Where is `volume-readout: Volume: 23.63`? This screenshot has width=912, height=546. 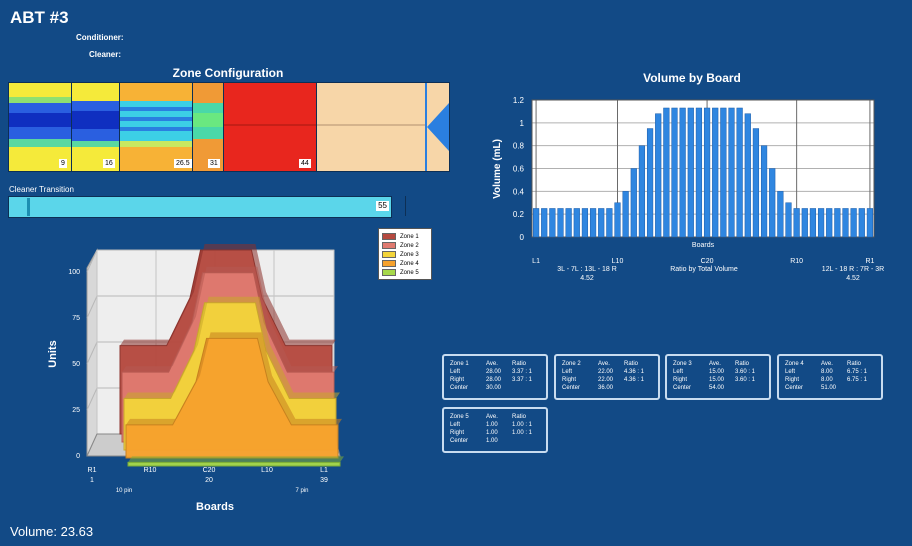
volume-readout: Volume: 23.63 is located at coordinates (52, 531).